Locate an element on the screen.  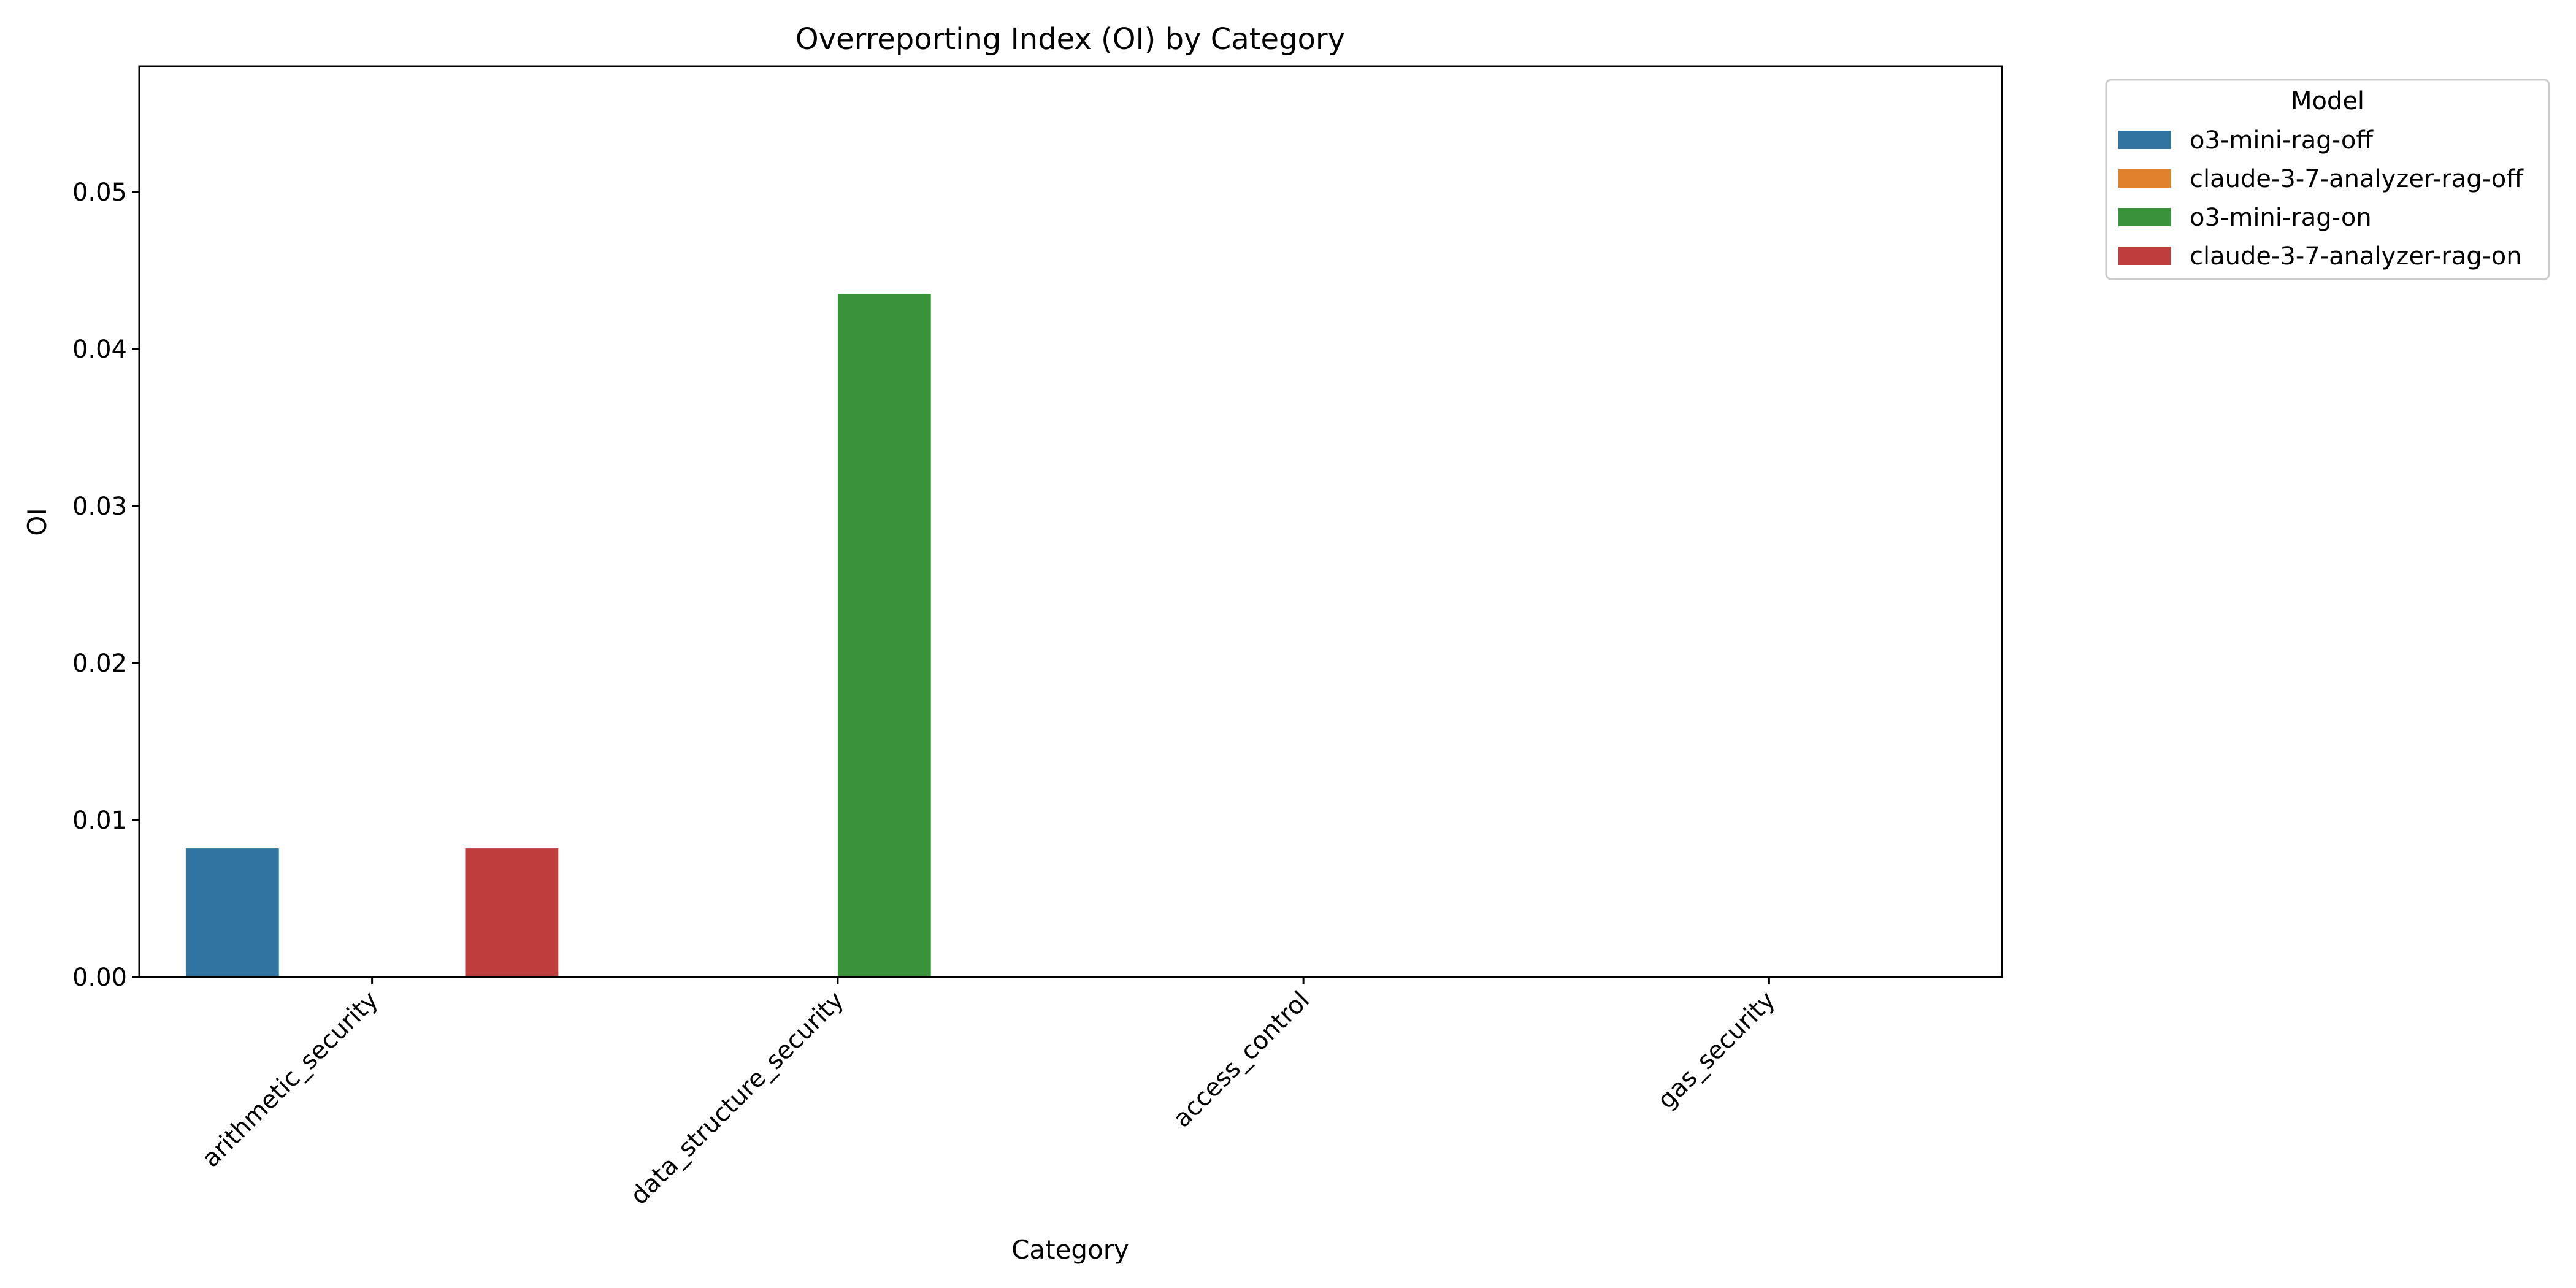
y-axis-label: OI is located at coordinates (37, 521).